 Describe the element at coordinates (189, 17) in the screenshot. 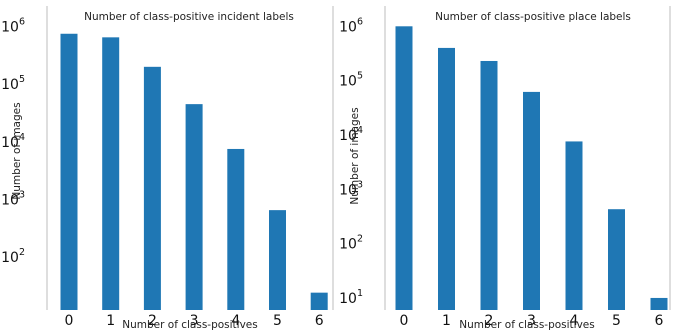

I see `chart-title: Number of class-positive incident labels` at that location.